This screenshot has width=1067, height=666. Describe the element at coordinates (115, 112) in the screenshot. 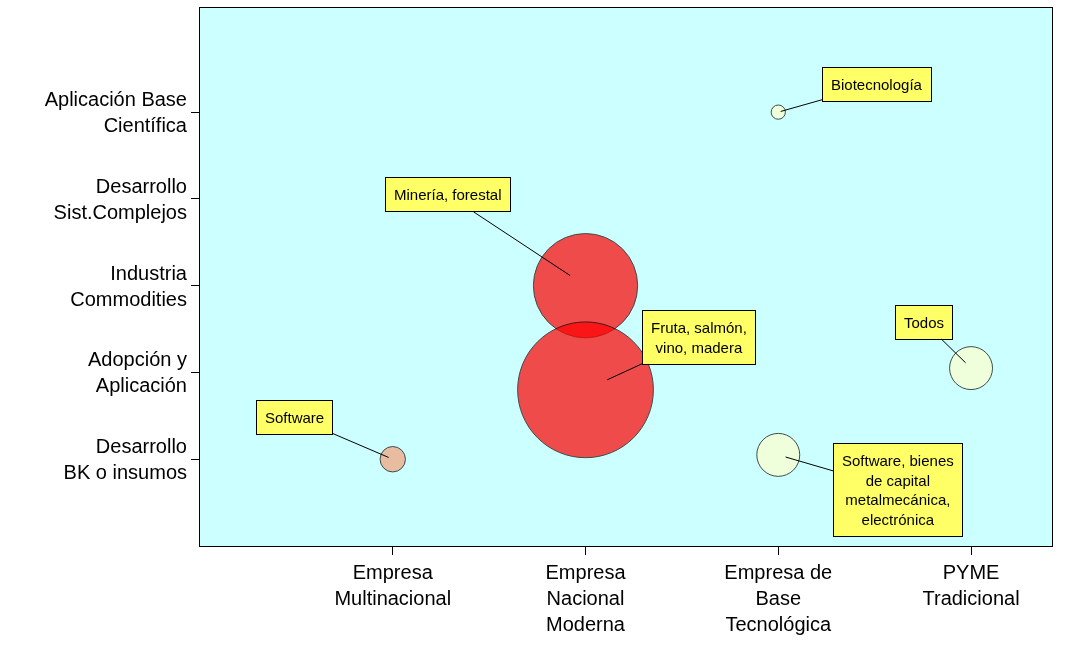

I see `category-label: Aplicación Base Científica` at that location.